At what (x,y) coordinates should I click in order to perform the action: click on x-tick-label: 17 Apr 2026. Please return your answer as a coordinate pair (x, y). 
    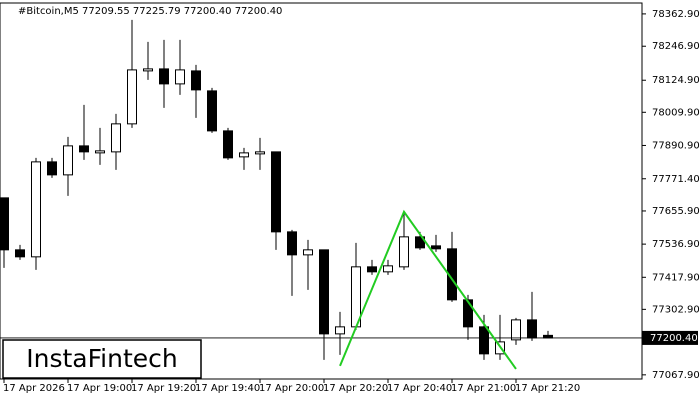
    Looking at the image, I should click on (34, 388).